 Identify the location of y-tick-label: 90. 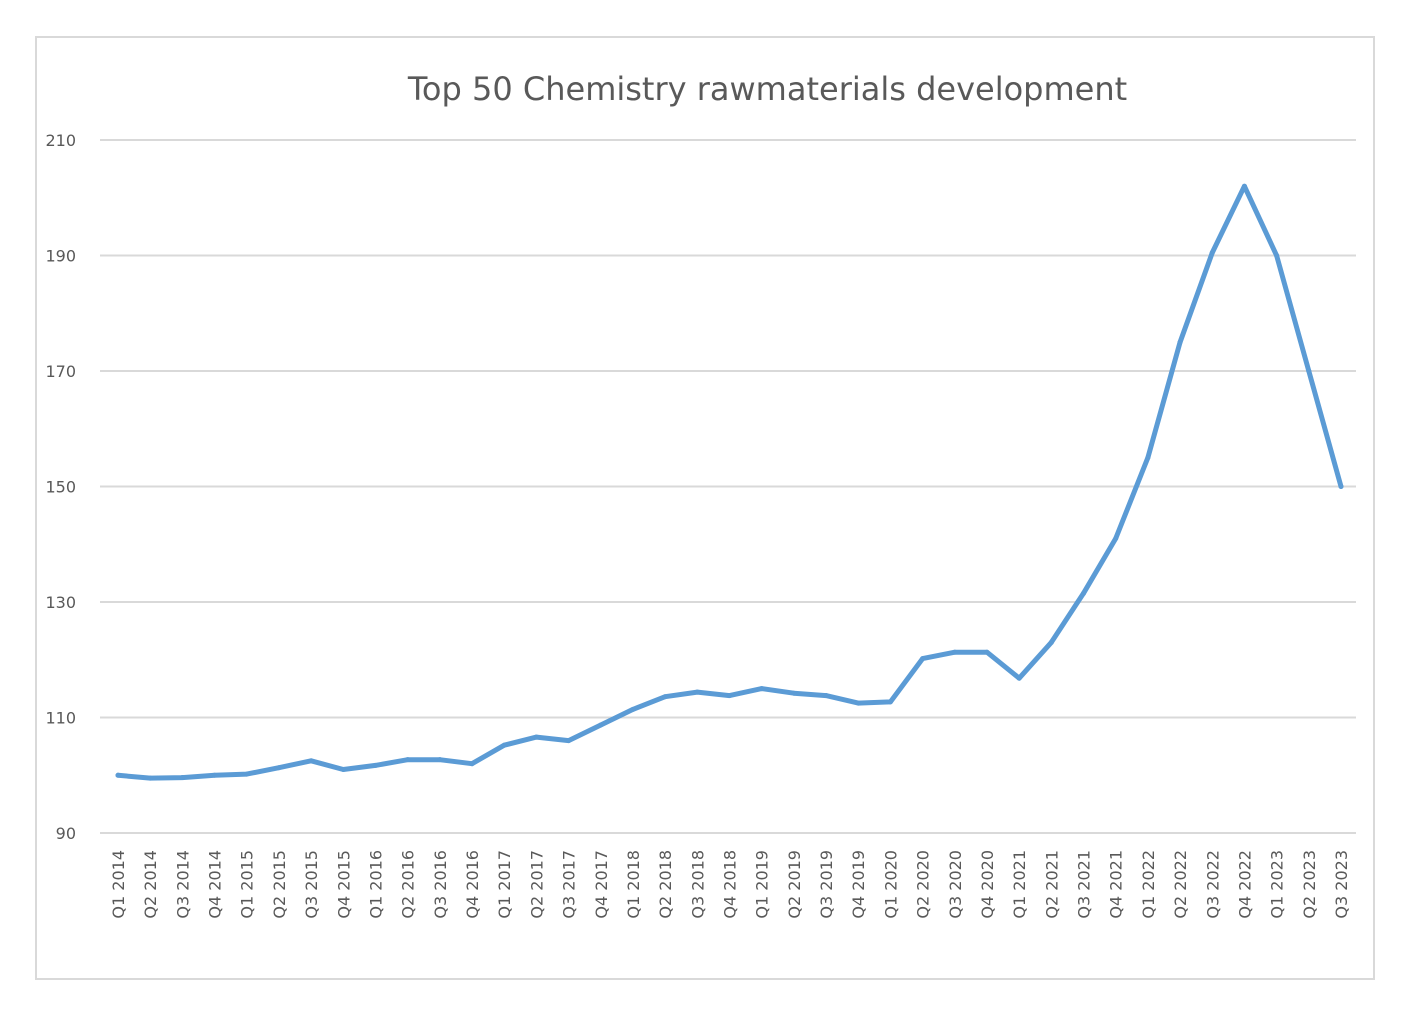
(66, 833).